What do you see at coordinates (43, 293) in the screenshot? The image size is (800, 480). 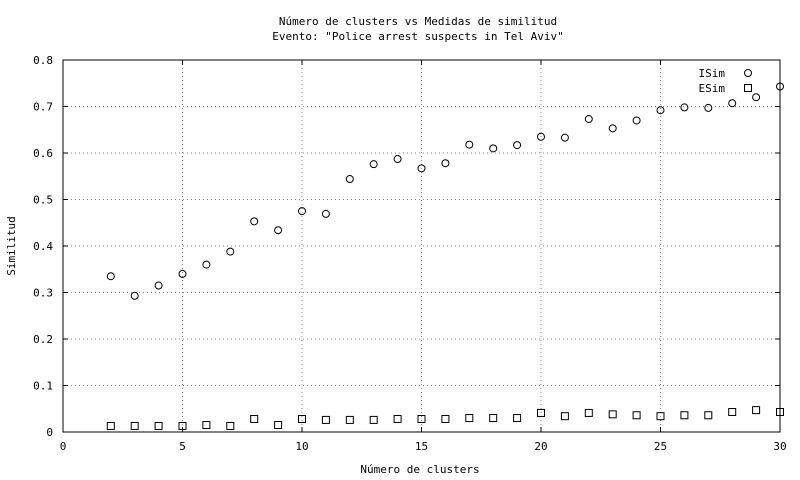 I see `y-tick-label: 0.3` at bounding box center [43, 293].